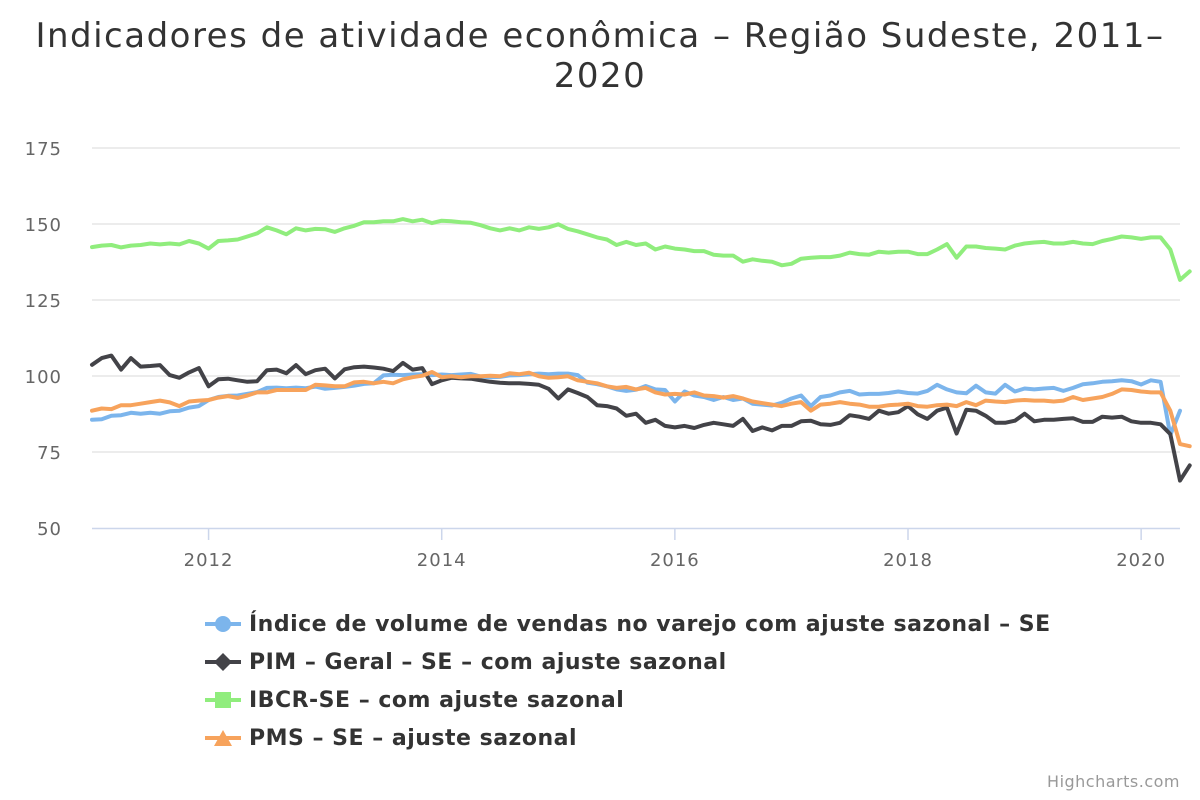  Describe the element at coordinates (628, 700) in the screenshot. I see `legend-item-3: IBCR-SE – com ajuste sazonal` at that location.